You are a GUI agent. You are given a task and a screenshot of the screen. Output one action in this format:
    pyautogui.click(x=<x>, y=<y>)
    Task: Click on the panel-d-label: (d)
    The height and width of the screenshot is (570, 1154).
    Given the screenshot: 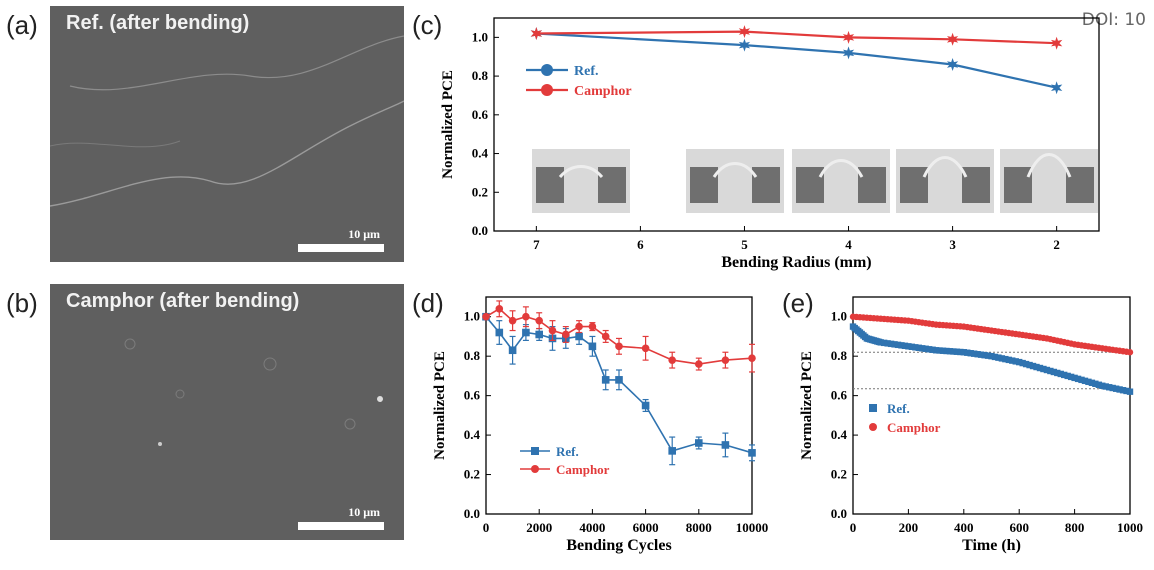 What is the action you would take?
    pyautogui.click(x=428, y=303)
    